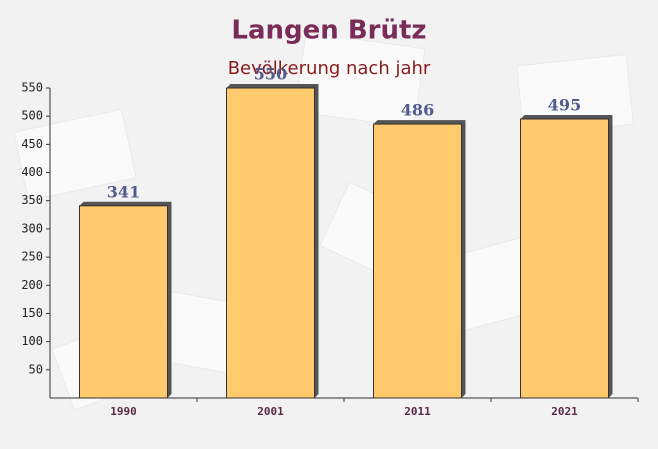 This screenshot has width=658, height=449. I want to click on value-label: 495, so click(564, 105).